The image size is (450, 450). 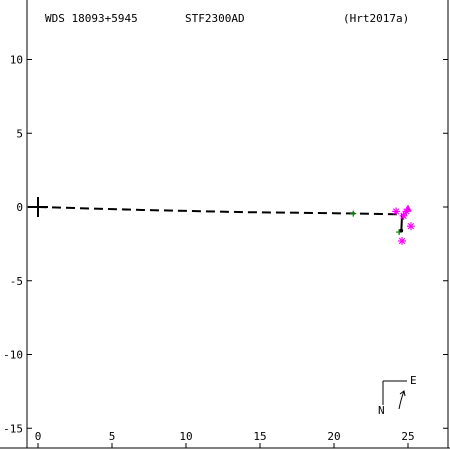 I want to click on x-tick-label: 15, so click(x=259, y=436).